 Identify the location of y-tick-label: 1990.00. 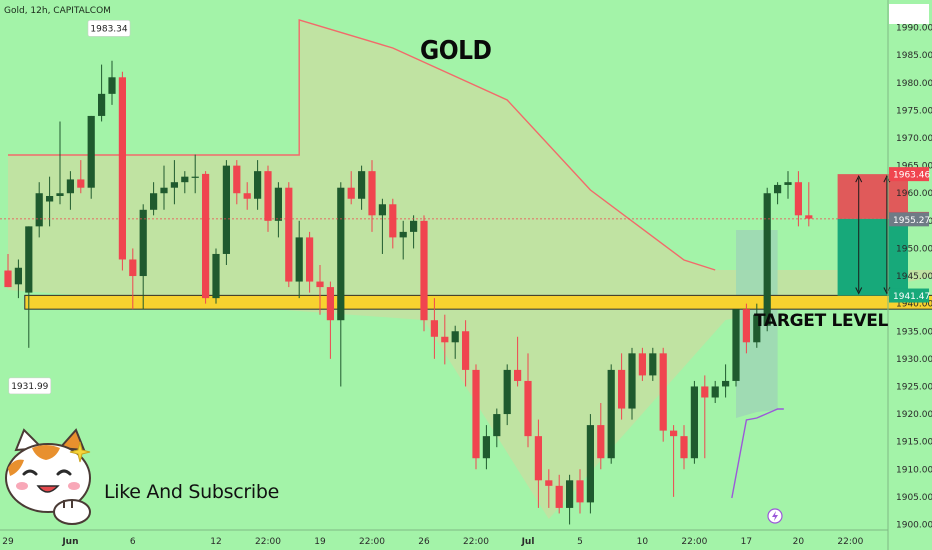
(914, 29).